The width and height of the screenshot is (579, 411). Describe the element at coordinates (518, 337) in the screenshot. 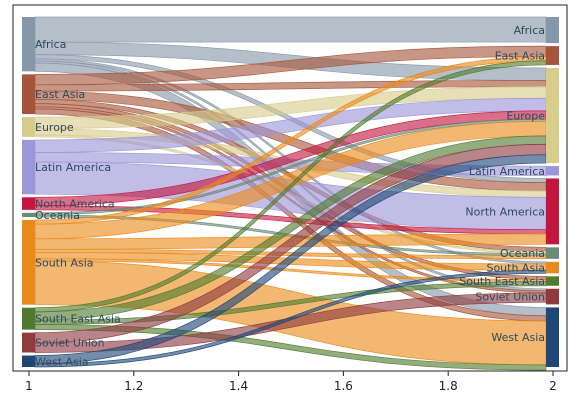

I see `target-label-west-asia: West Asia` at that location.